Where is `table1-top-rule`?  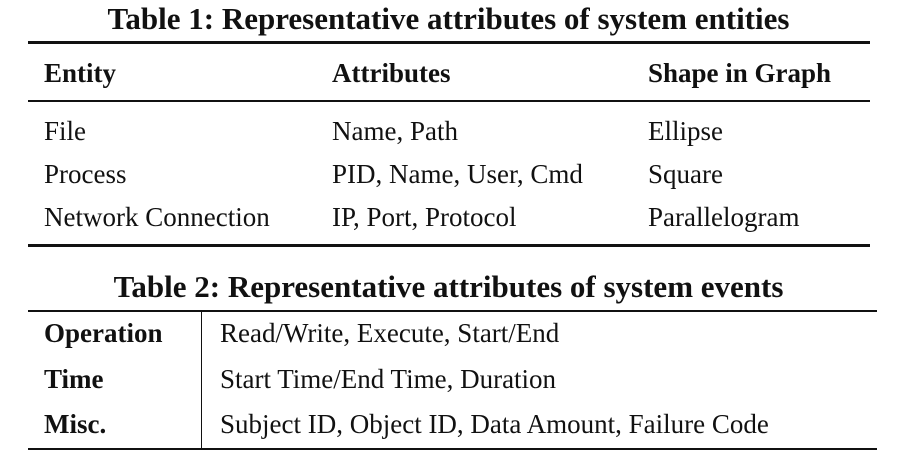 table1-top-rule is located at coordinates (449, 42).